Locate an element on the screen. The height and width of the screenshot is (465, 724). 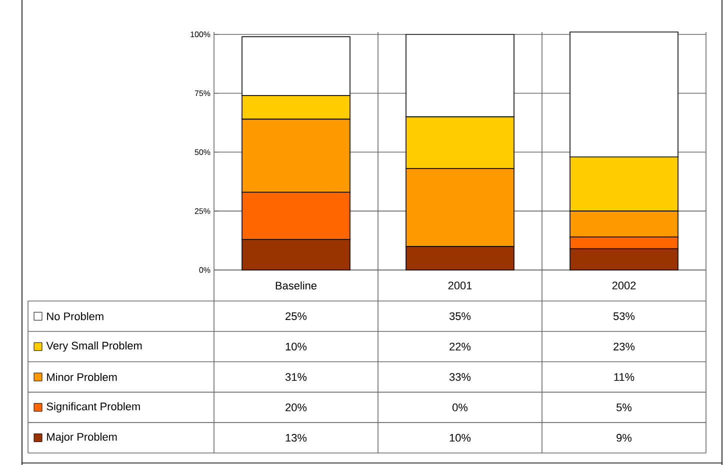
x-tick-label: 2002 is located at coordinates (624, 286).